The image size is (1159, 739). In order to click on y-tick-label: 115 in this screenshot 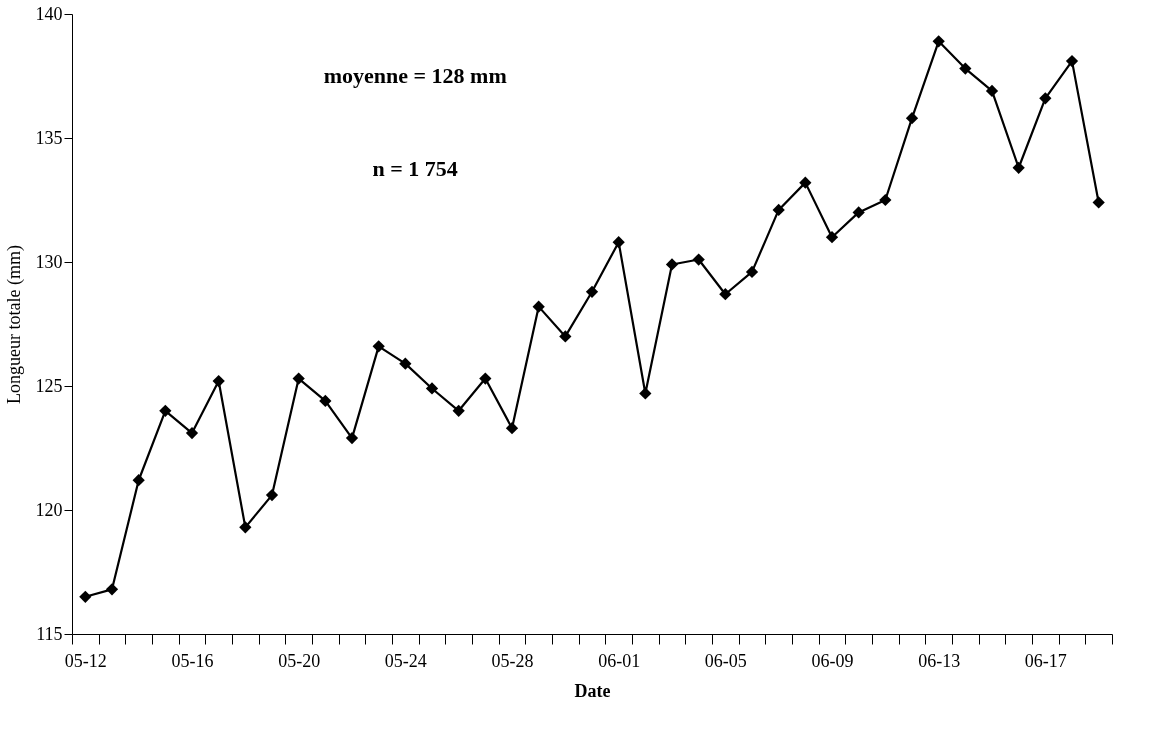, I will do `click(49, 633)`.